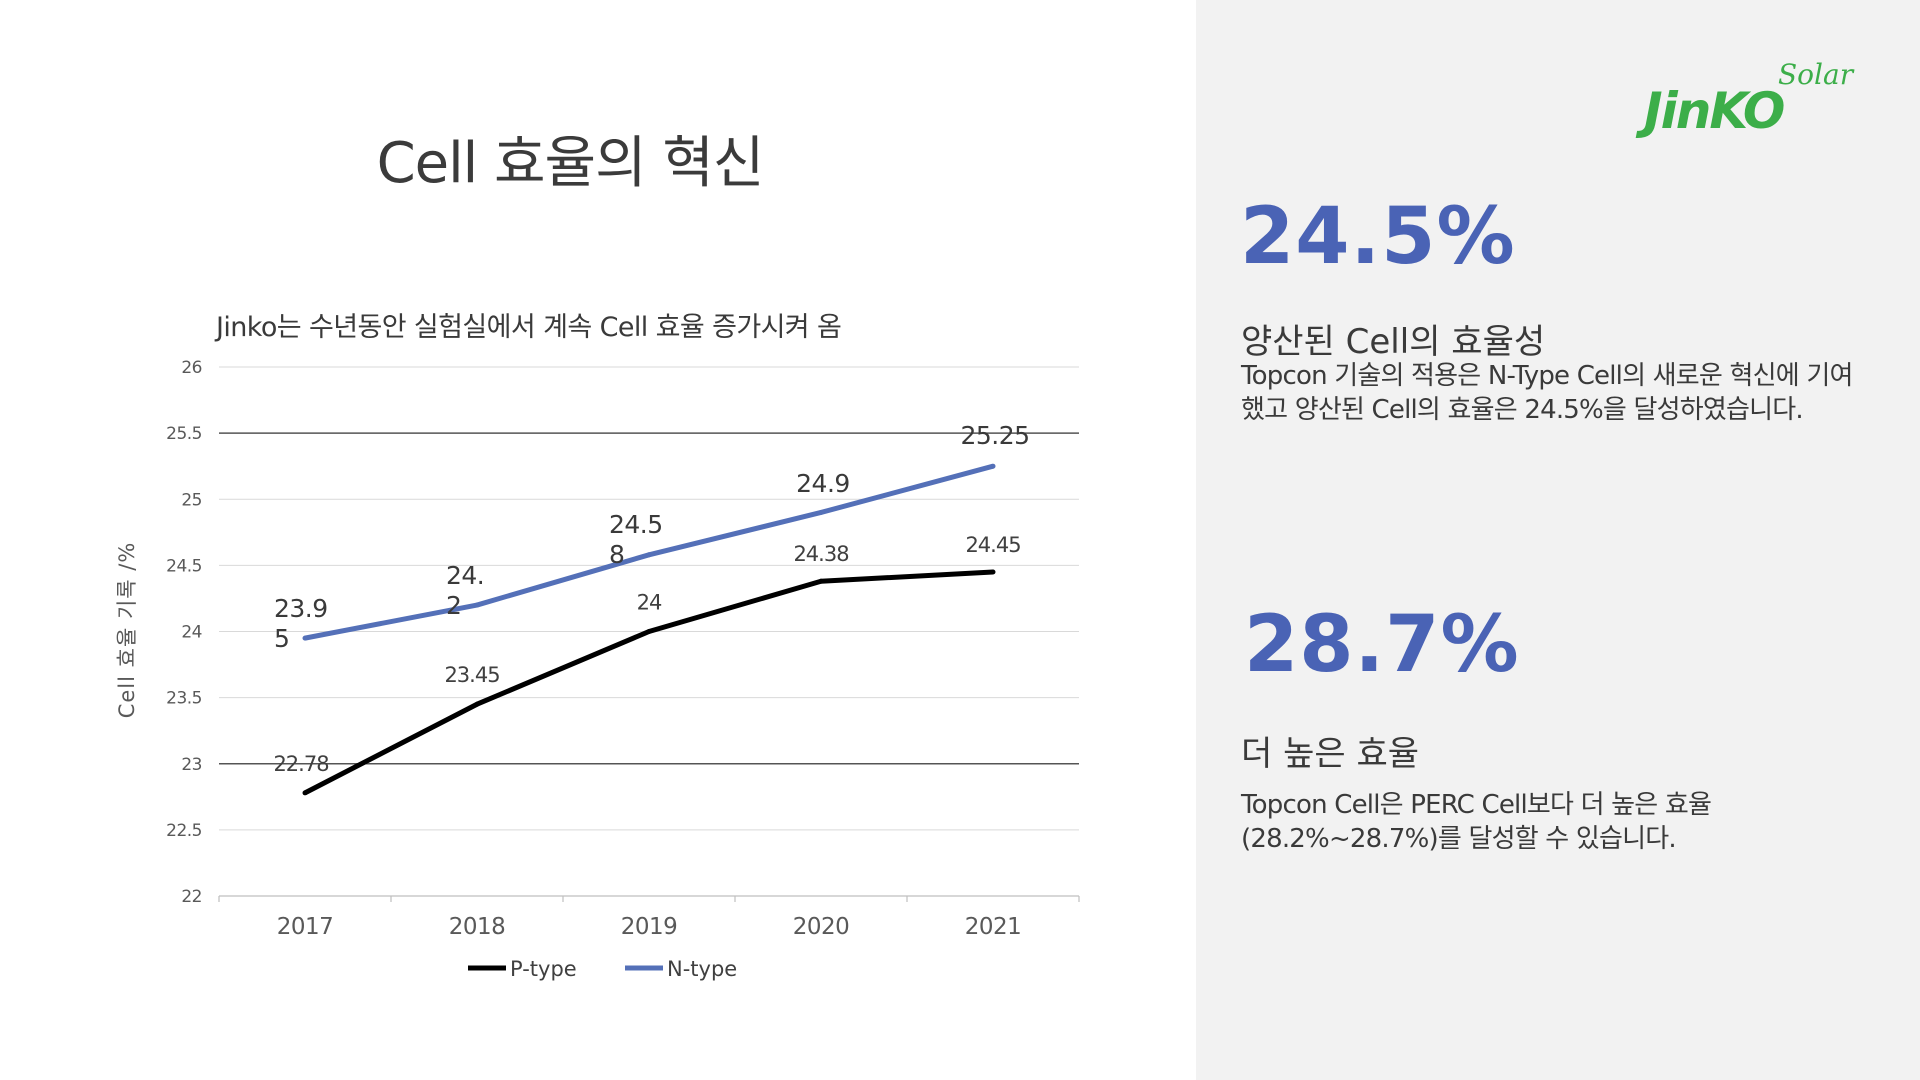 The width and height of the screenshot is (1920, 1080). I want to click on x-tick-label: 2021, so click(993, 927).